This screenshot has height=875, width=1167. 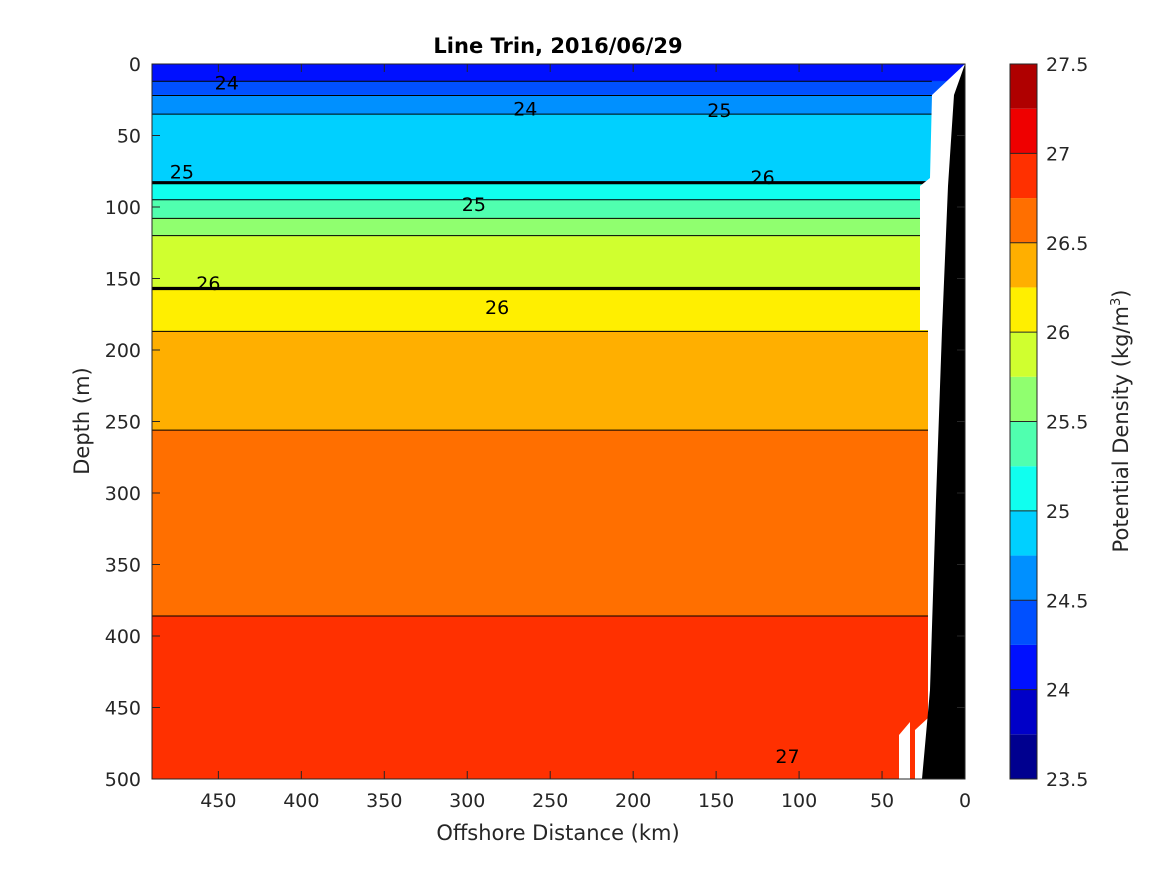 What do you see at coordinates (904, 750) in the screenshot?
I see `no-data-region` at bounding box center [904, 750].